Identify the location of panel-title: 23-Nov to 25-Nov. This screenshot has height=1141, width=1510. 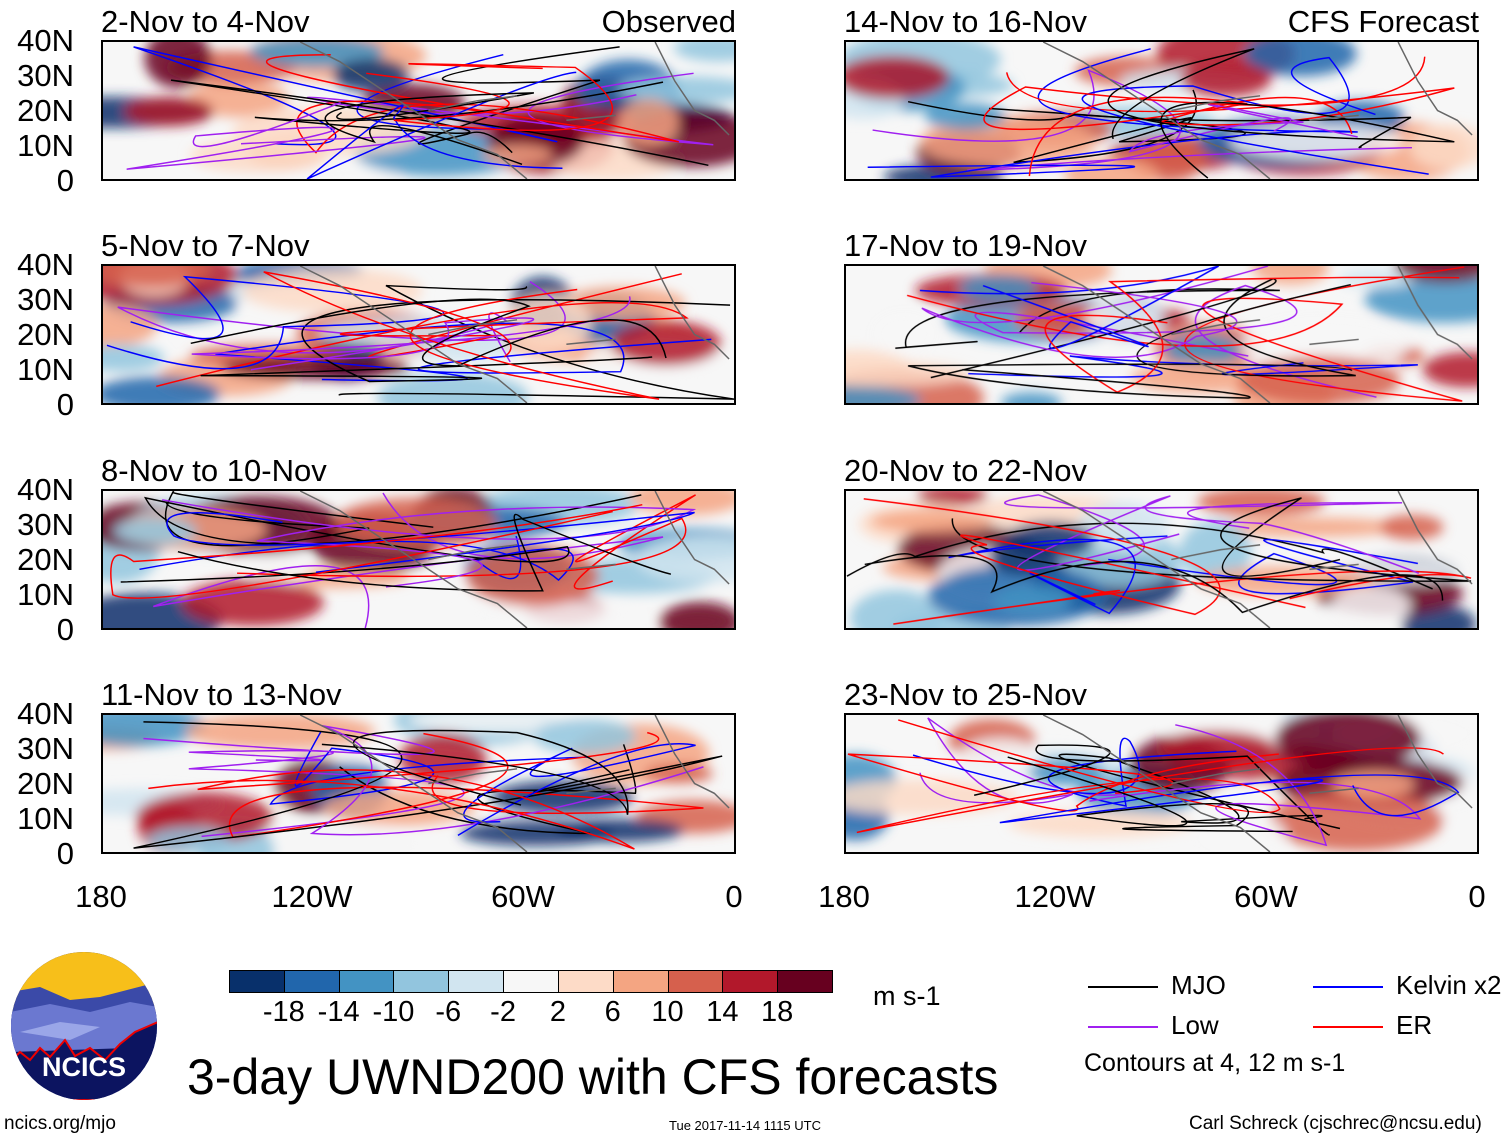
(965, 694).